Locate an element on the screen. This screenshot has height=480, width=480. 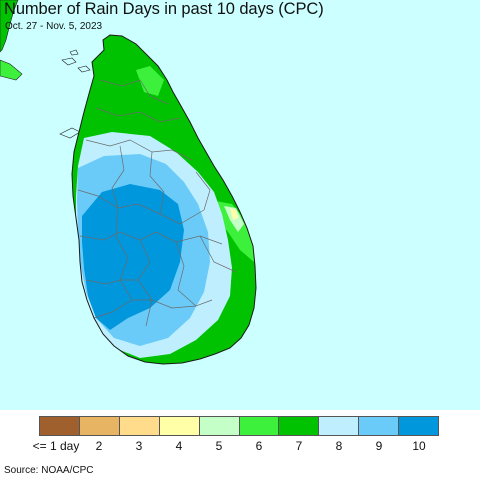
legend-label: 10 is located at coordinates (419, 446).